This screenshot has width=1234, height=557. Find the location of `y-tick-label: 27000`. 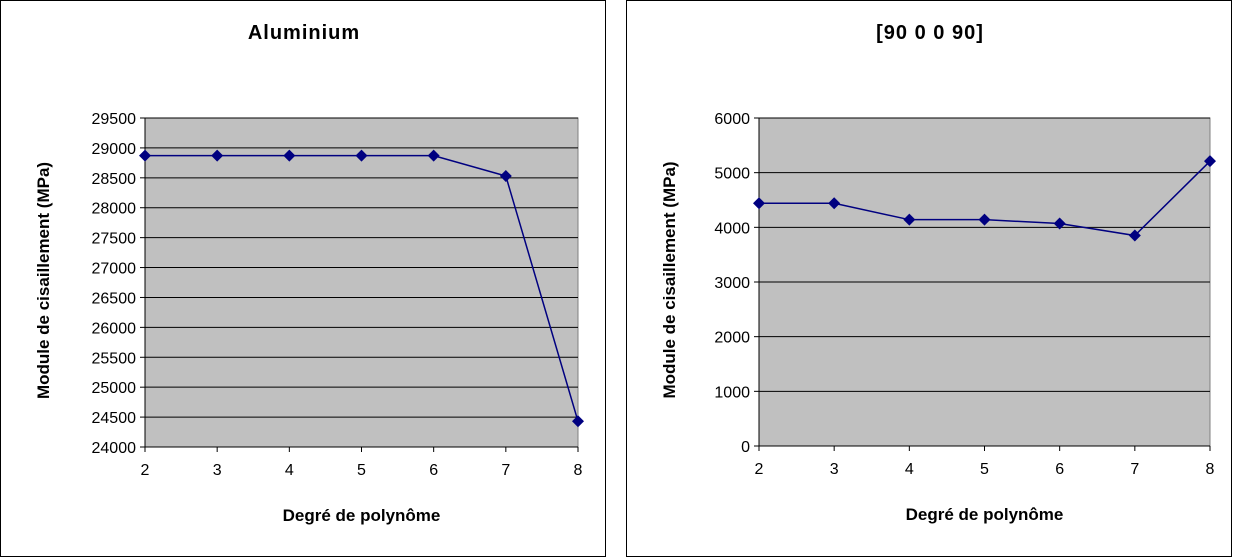

y-tick-label: 27000 is located at coordinates (114, 269).